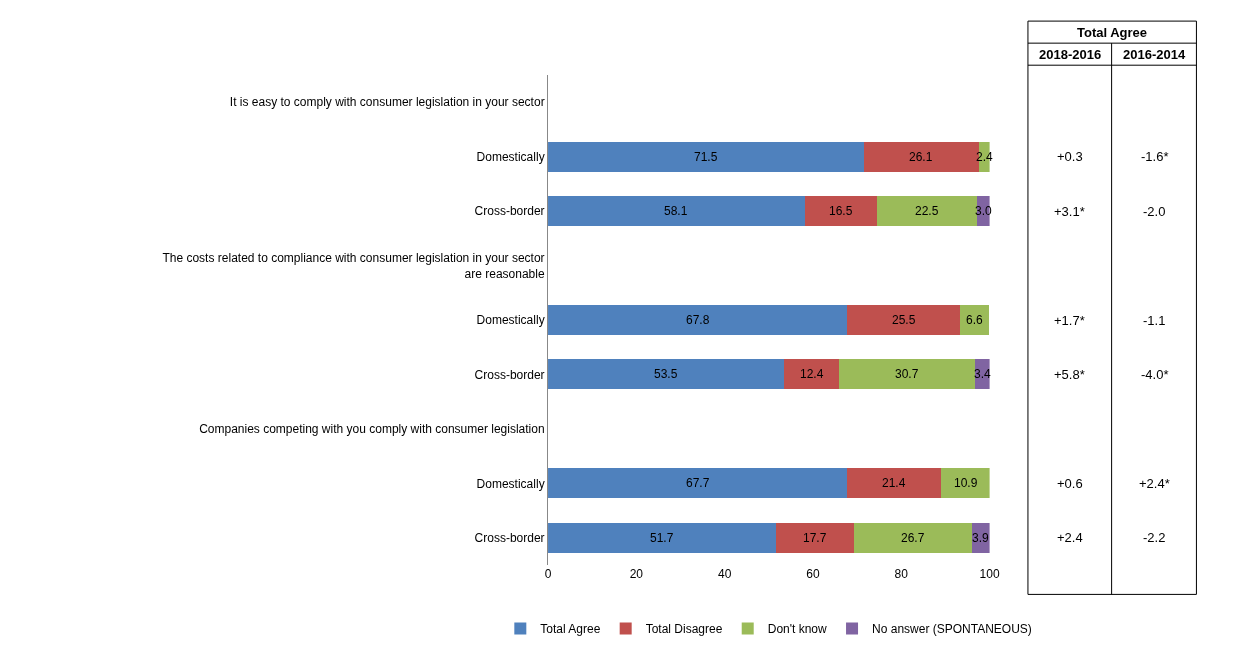 This screenshot has height=655, width=1244. I want to click on text: Total Agree, so click(1112, 32).